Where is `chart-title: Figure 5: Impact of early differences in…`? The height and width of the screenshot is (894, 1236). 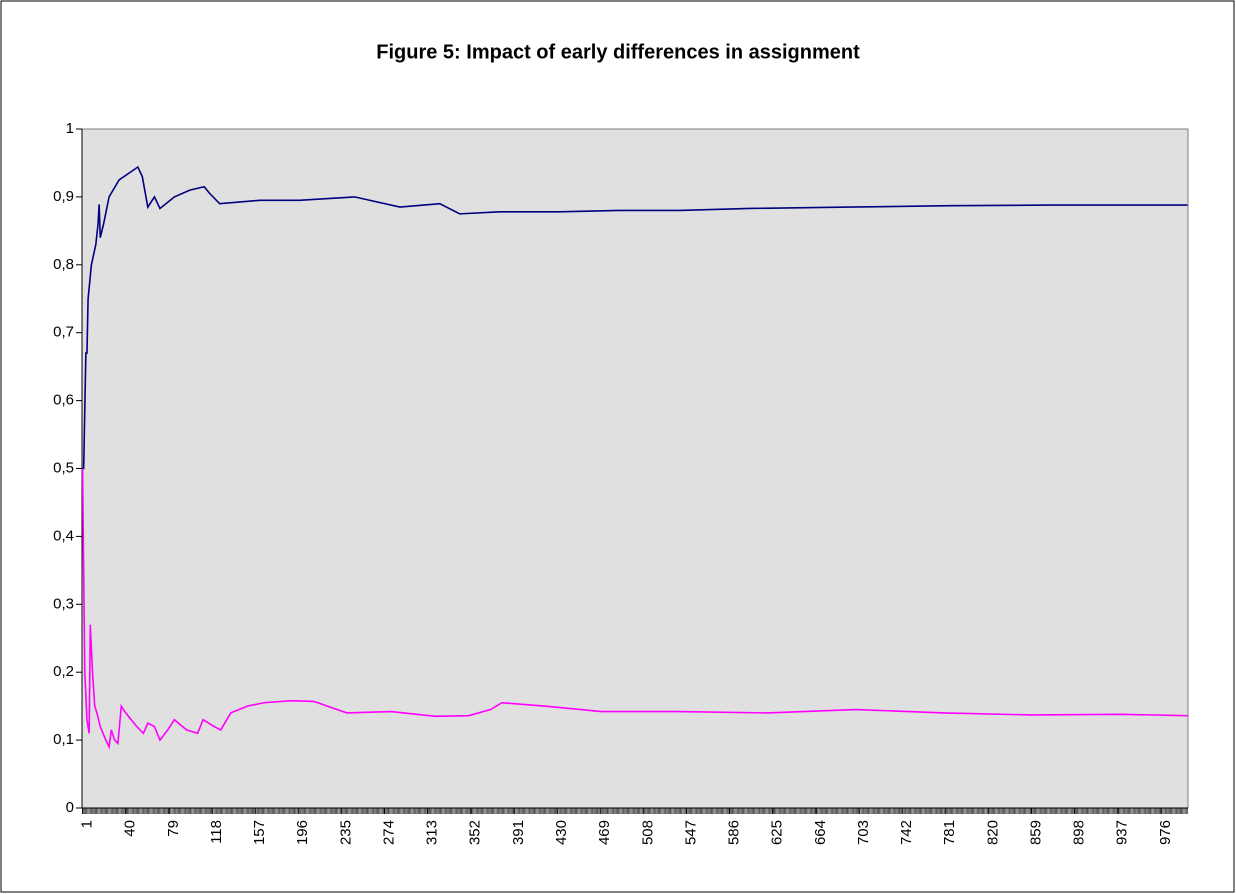 chart-title: Figure 5: Impact of early differences in… is located at coordinates (618, 52).